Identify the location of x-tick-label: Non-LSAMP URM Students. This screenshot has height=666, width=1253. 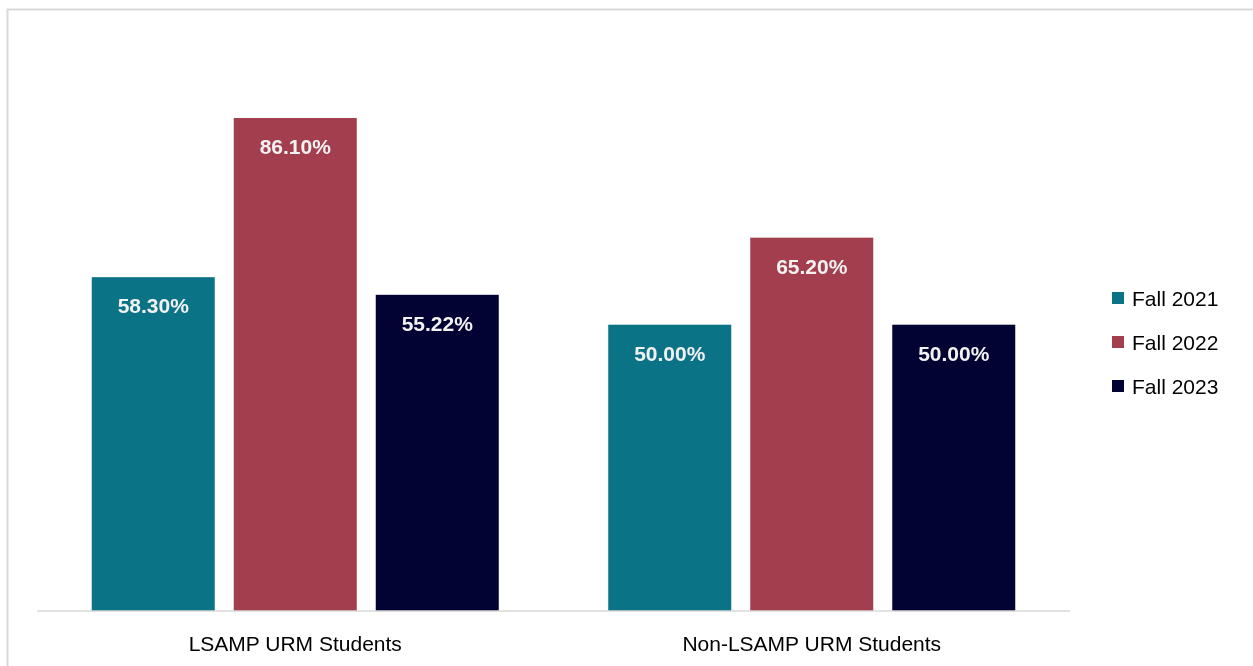
(812, 643).